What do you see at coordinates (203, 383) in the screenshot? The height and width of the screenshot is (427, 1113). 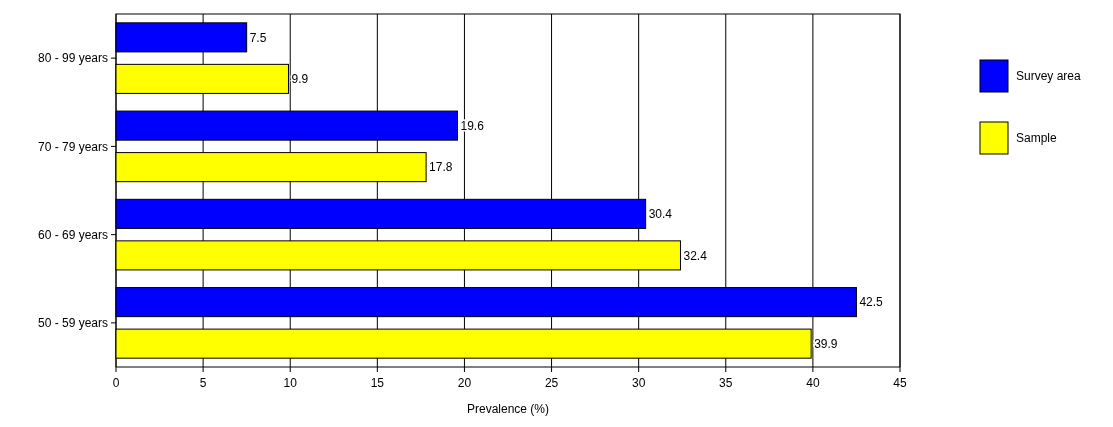 I see `x-tick-label: 5` at bounding box center [203, 383].